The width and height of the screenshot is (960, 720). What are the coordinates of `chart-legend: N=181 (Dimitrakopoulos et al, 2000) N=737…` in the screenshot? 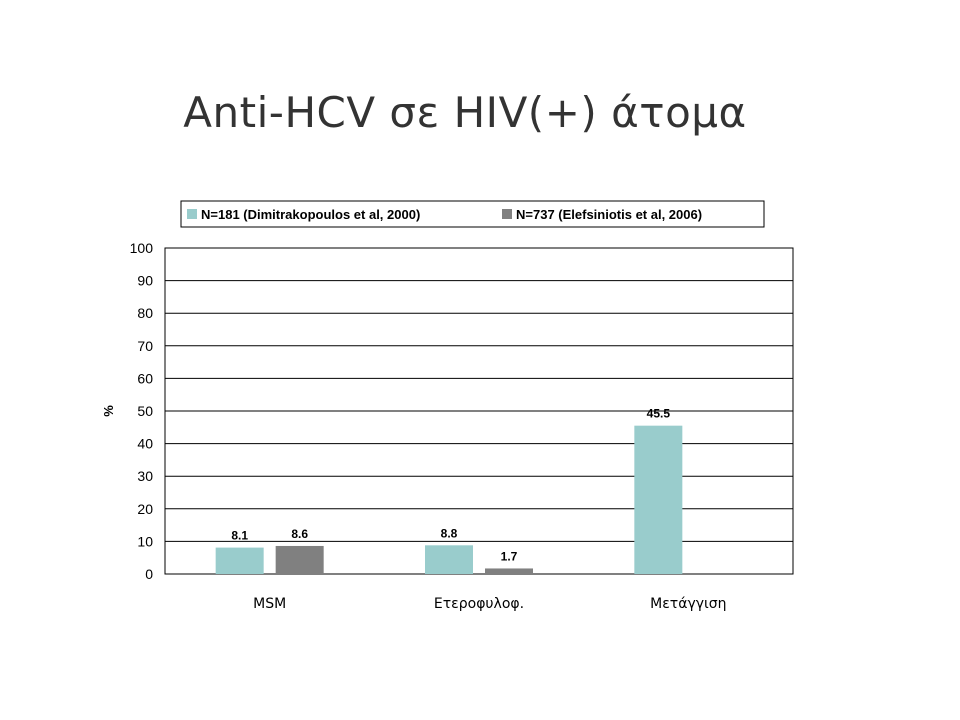 It's located at (472, 214).